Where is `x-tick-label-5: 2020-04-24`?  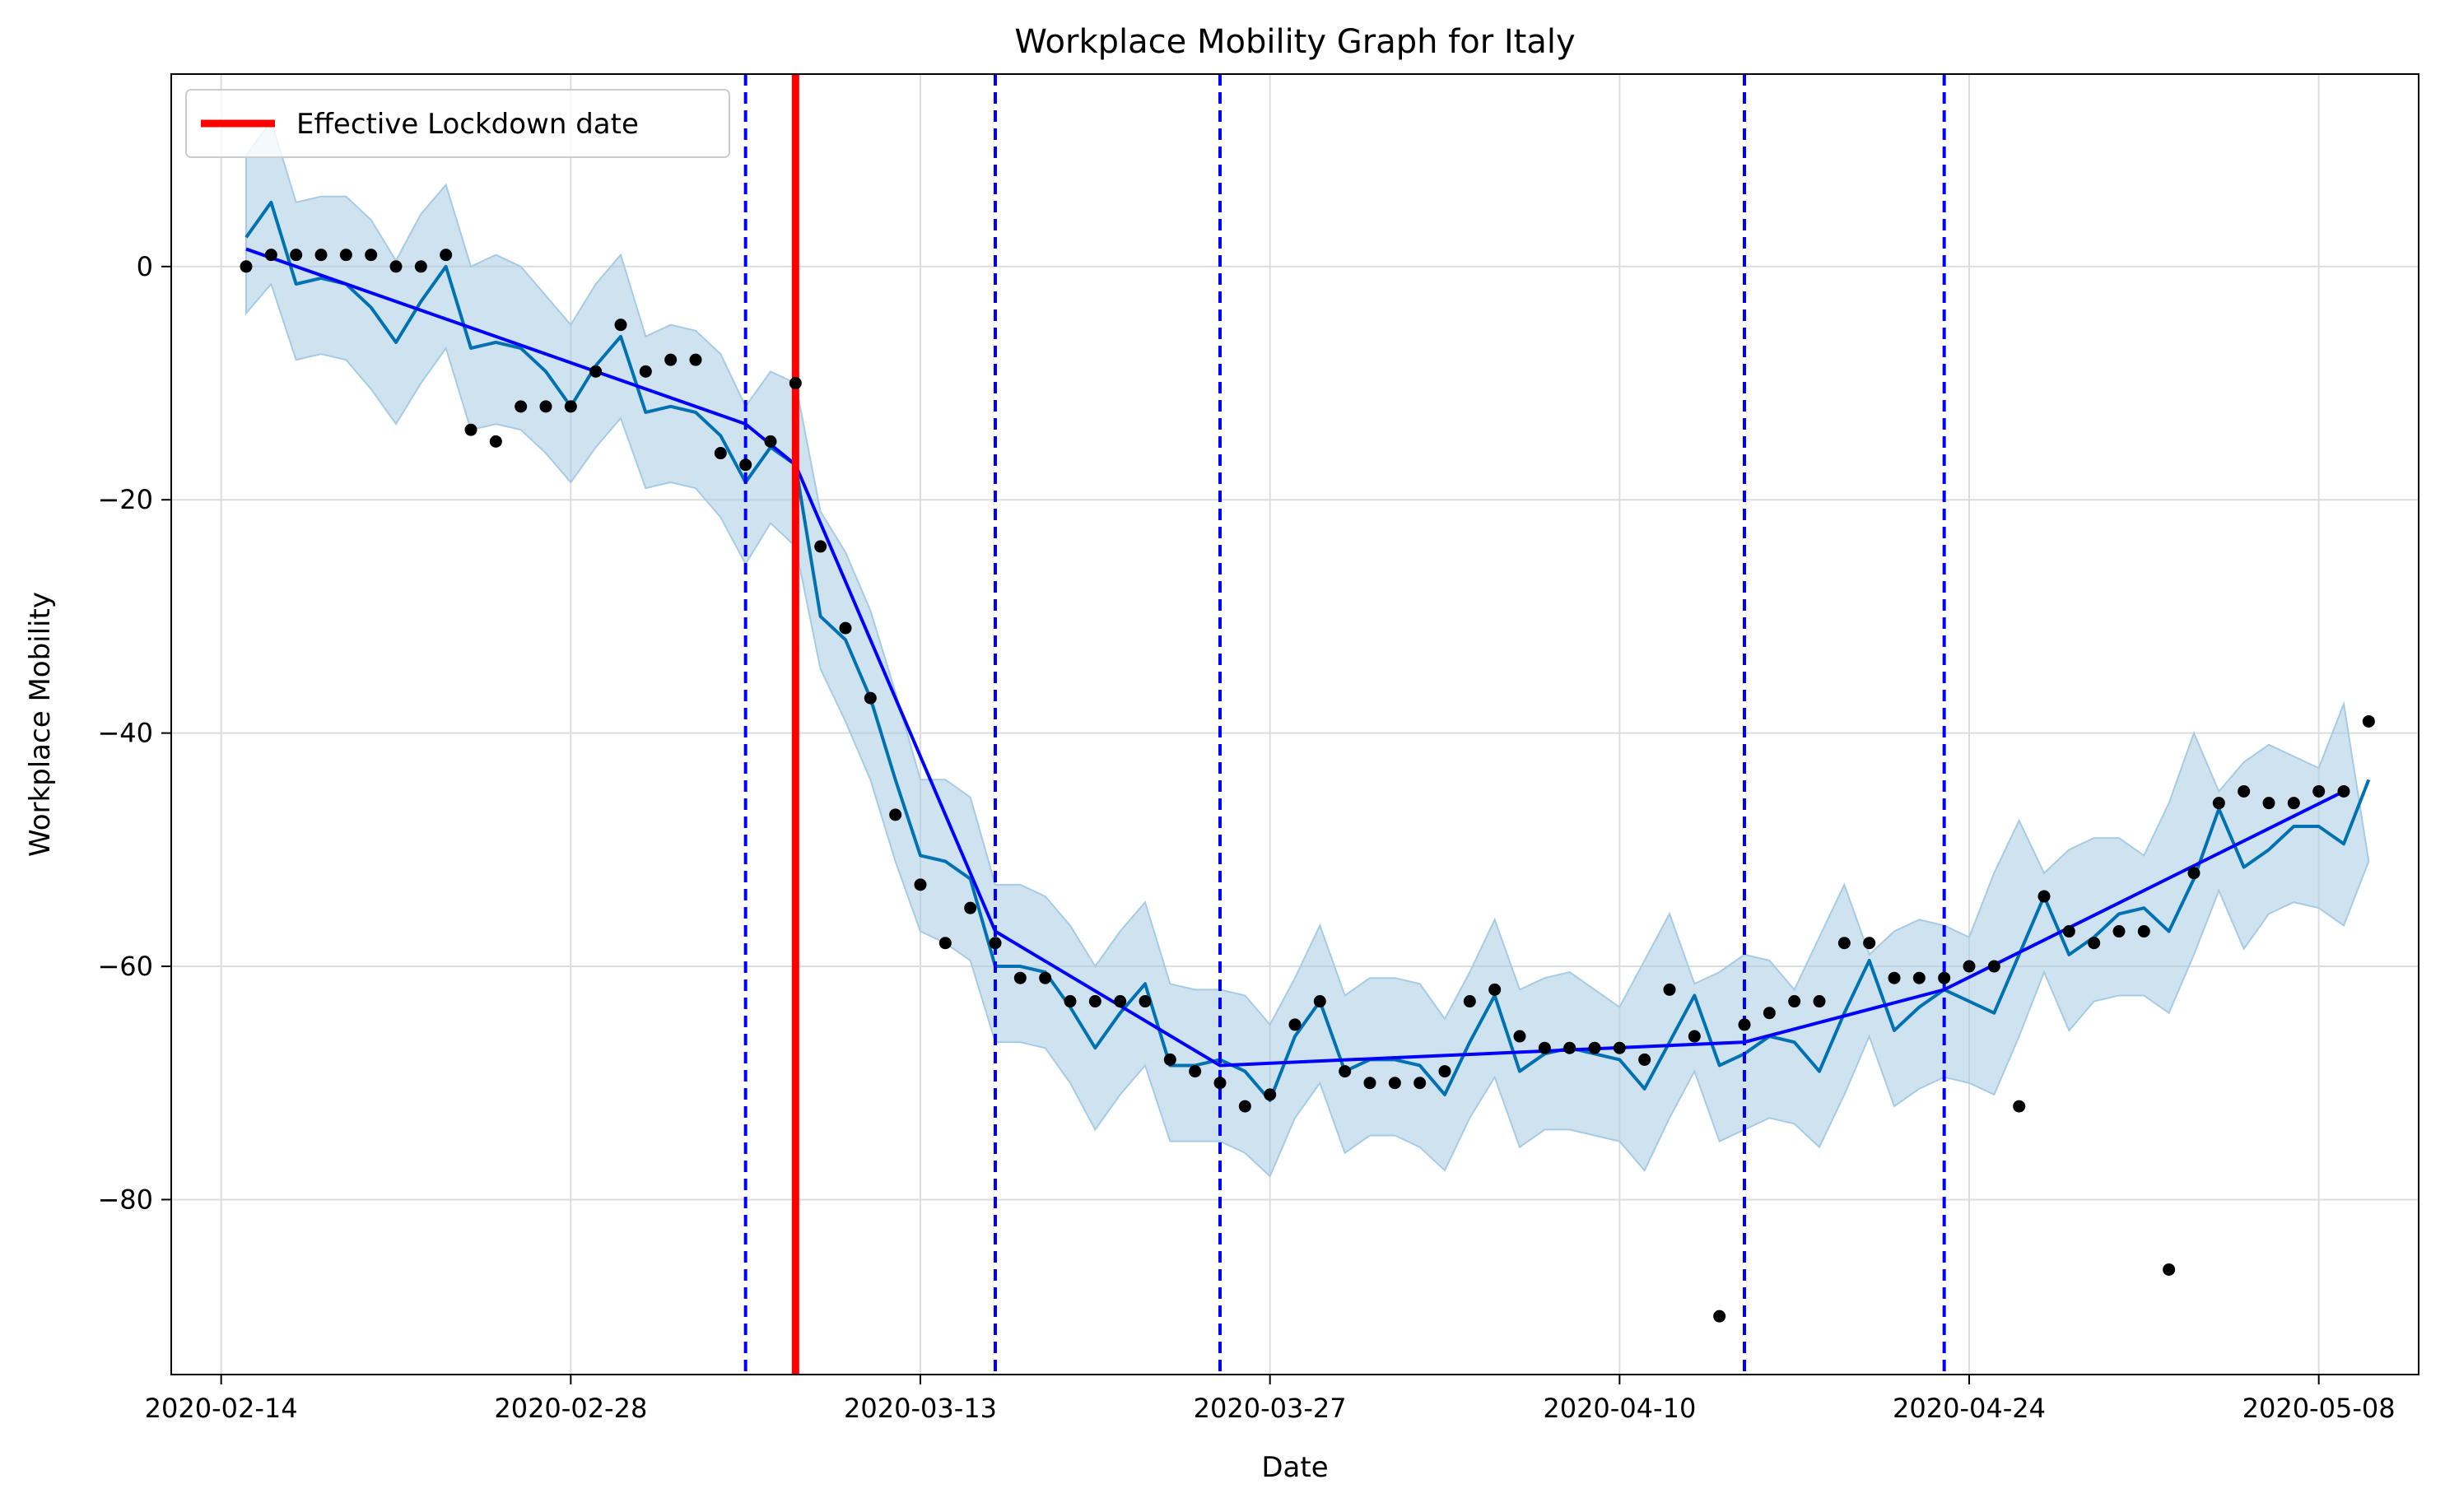
x-tick-label-5: 2020-04-24 is located at coordinates (1970, 1409).